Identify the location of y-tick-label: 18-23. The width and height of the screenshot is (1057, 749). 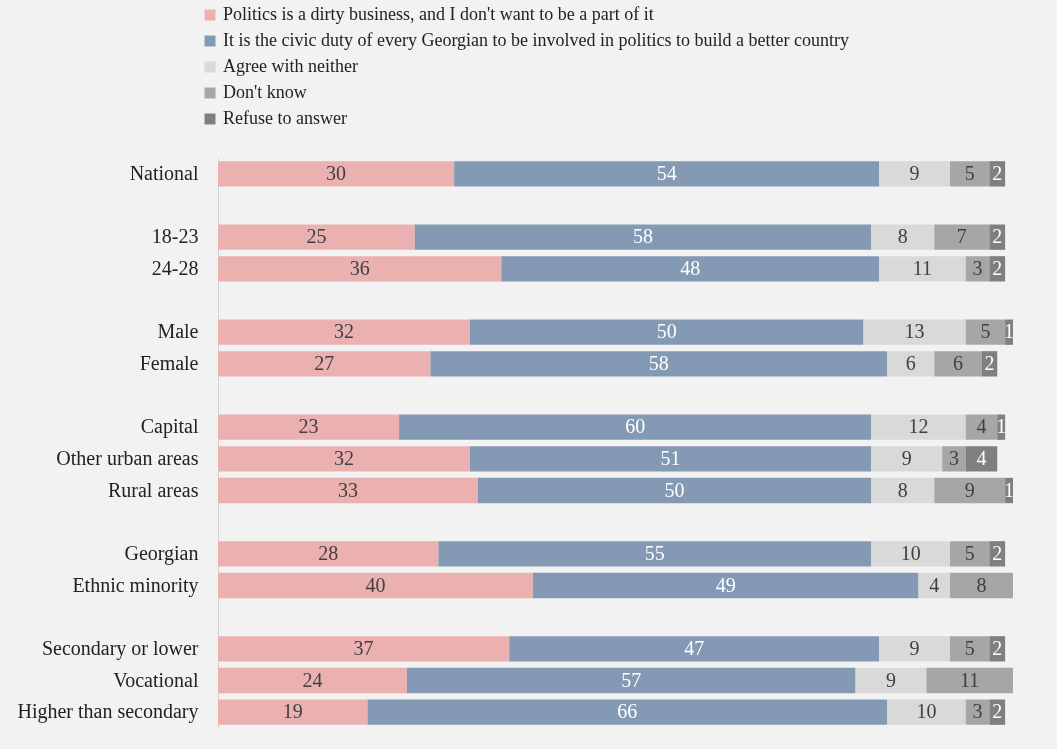
(175, 236).